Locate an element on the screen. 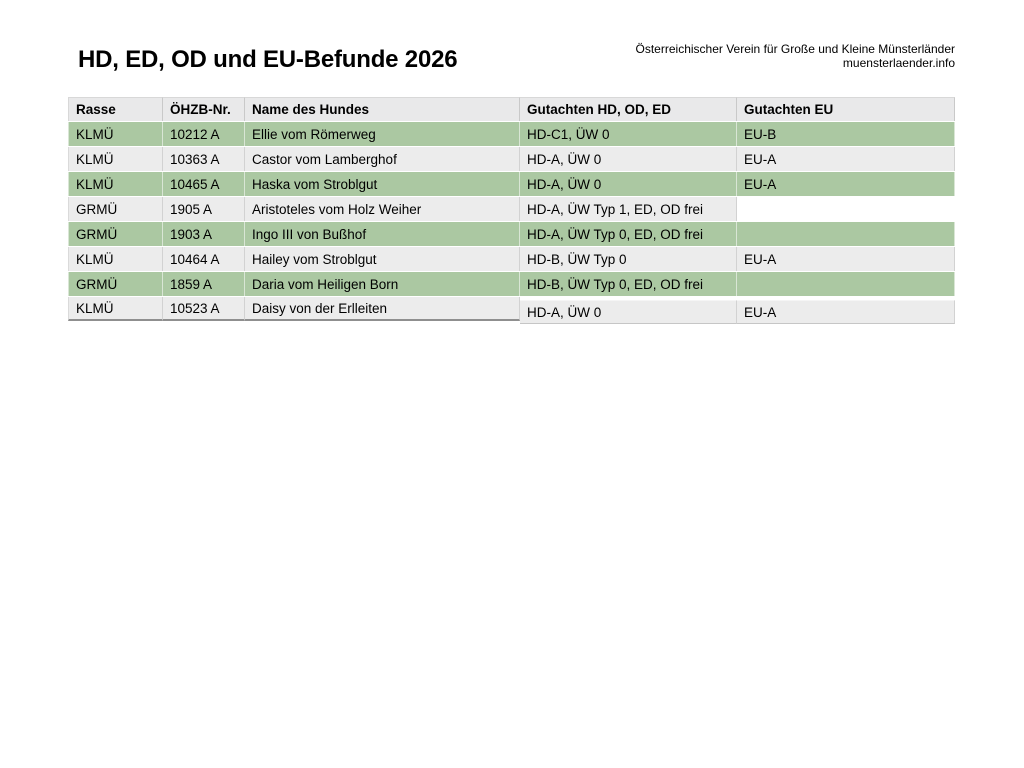 The width and height of the screenshot is (1024, 768). cell-oehzb-nr: 10464 A is located at coordinates (204, 259).